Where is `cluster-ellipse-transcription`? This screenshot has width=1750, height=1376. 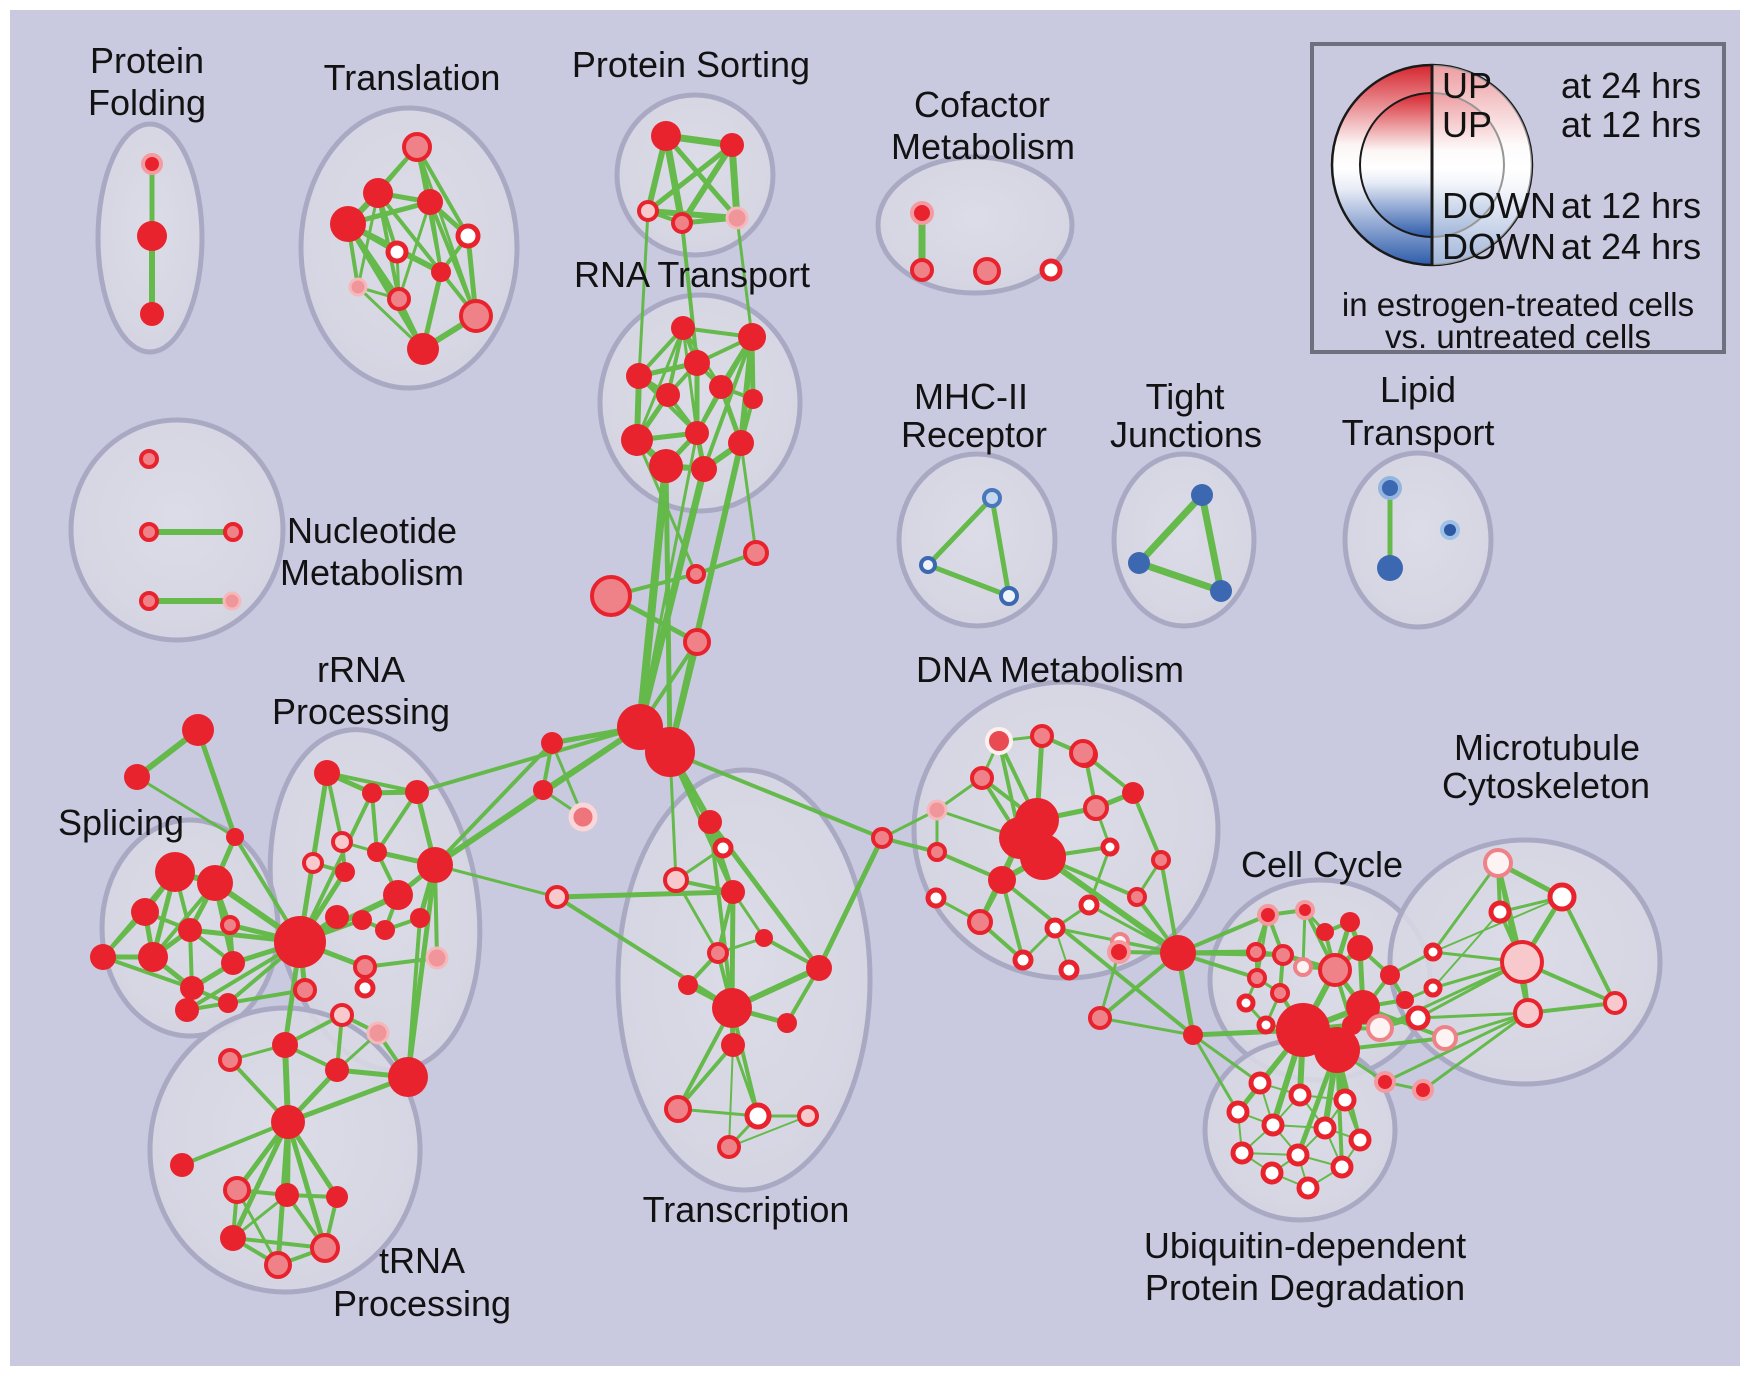
cluster-ellipse-transcription is located at coordinates (744, 980).